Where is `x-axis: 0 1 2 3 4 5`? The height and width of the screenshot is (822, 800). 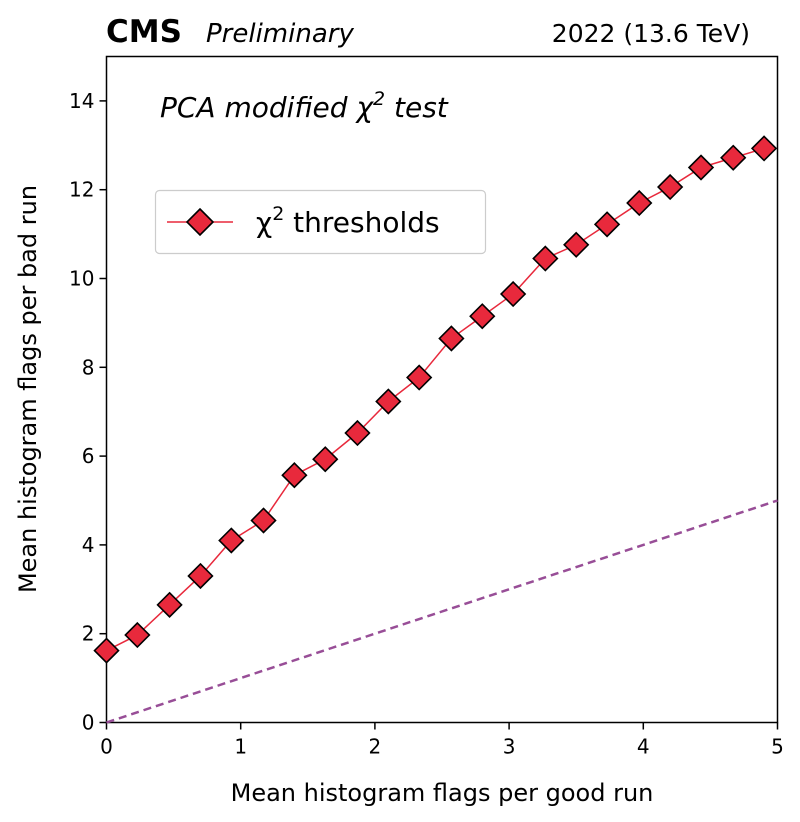 x-axis: 0 1 2 3 4 5 is located at coordinates (442, 740).